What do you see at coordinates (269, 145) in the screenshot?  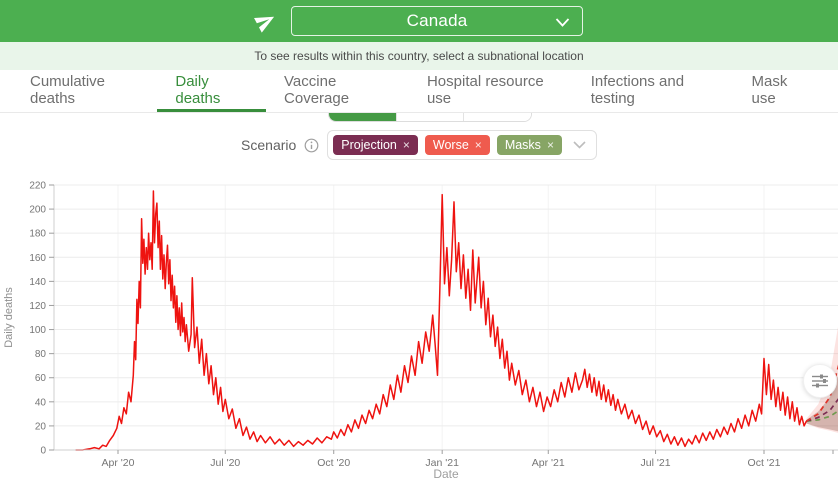 I see `scenario-label: Scenario` at bounding box center [269, 145].